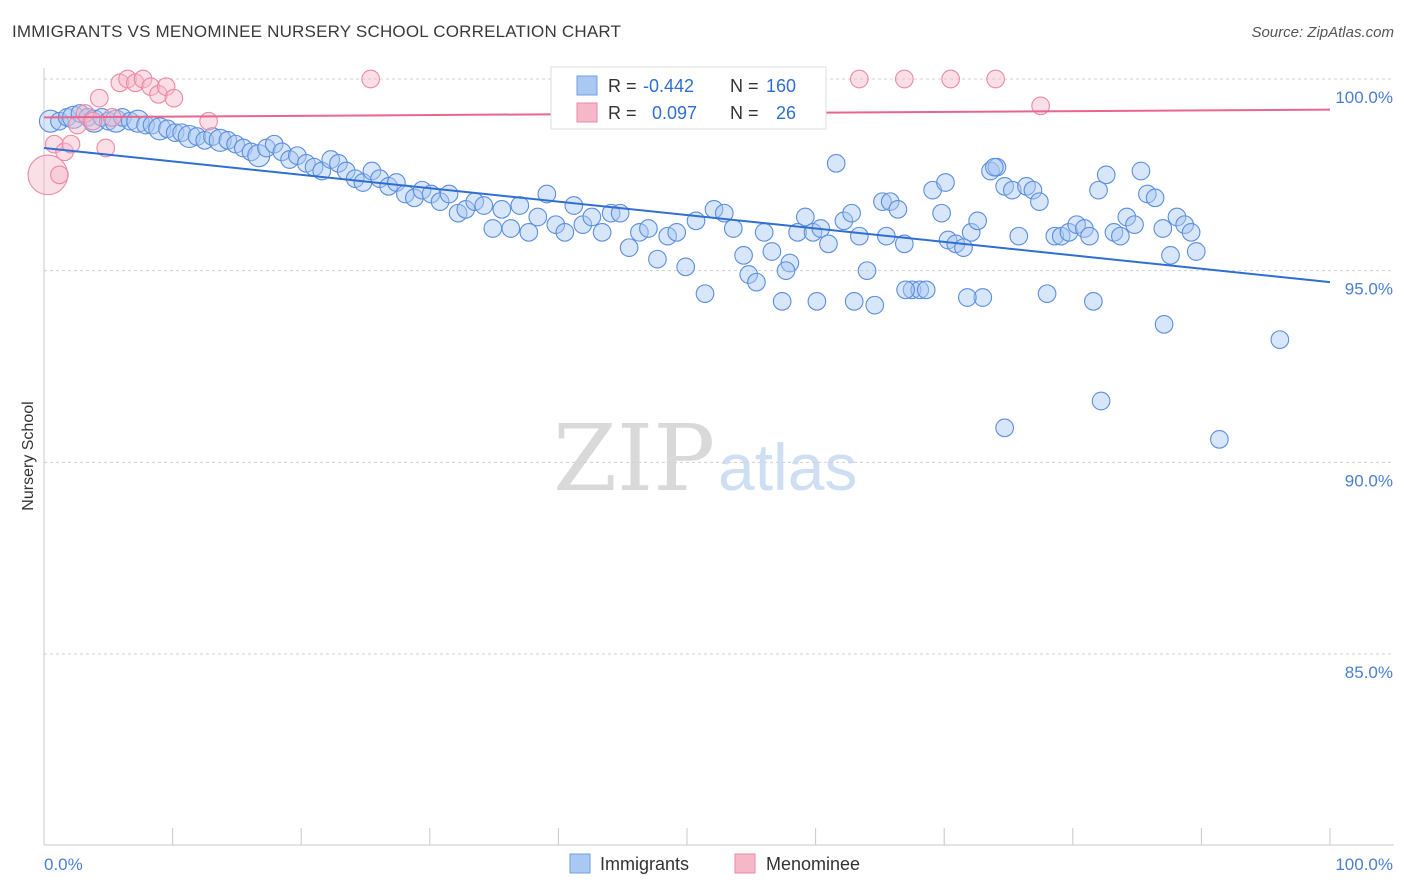  Describe the element at coordinates (1364, 864) in the screenshot. I see `x-tick-label-max: 100.0%` at that location.